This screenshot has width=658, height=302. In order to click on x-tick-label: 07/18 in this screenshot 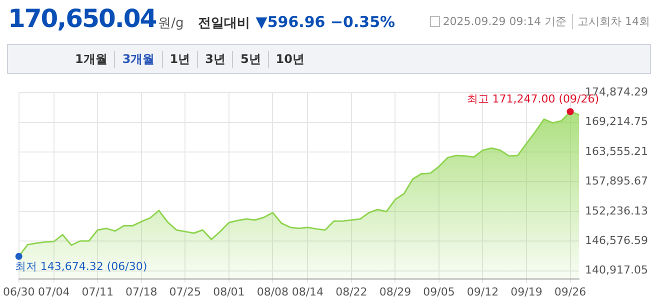, I will do `click(142, 291)`.